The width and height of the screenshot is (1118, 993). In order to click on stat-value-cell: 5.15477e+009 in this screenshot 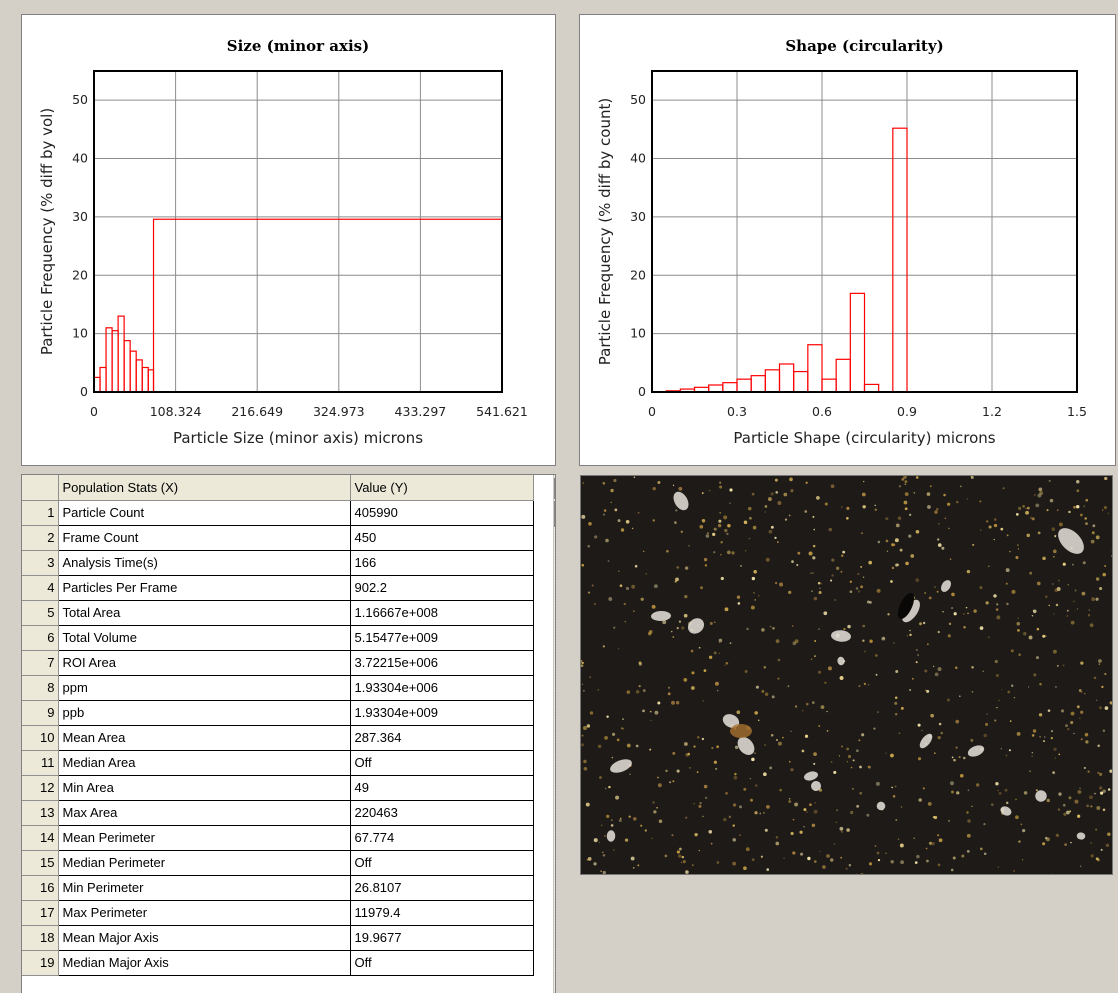, I will do `click(442, 638)`.